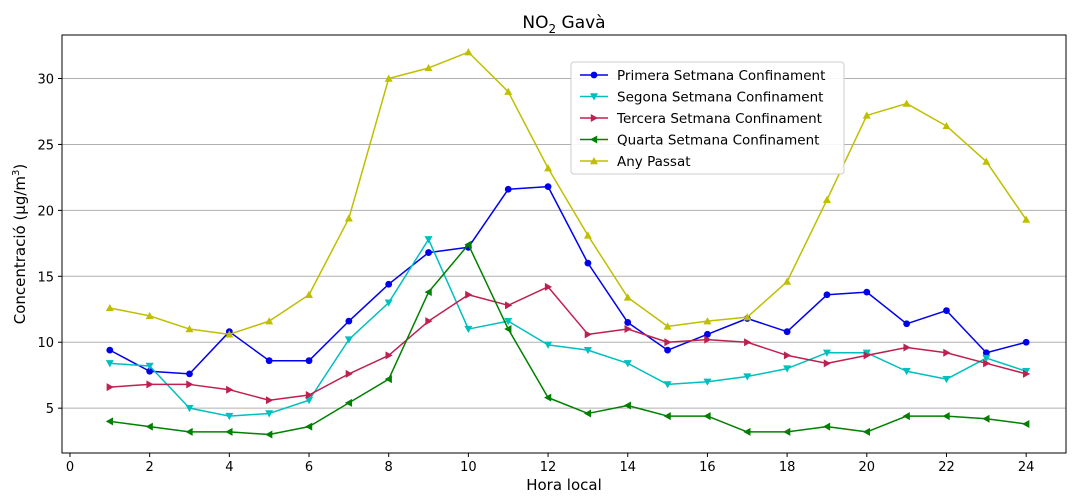  What do you see at coordinates (721, 76) in the screenshot?
I see `legend-label: Primera Setmana Confinament` at bounding box center [721, 76].